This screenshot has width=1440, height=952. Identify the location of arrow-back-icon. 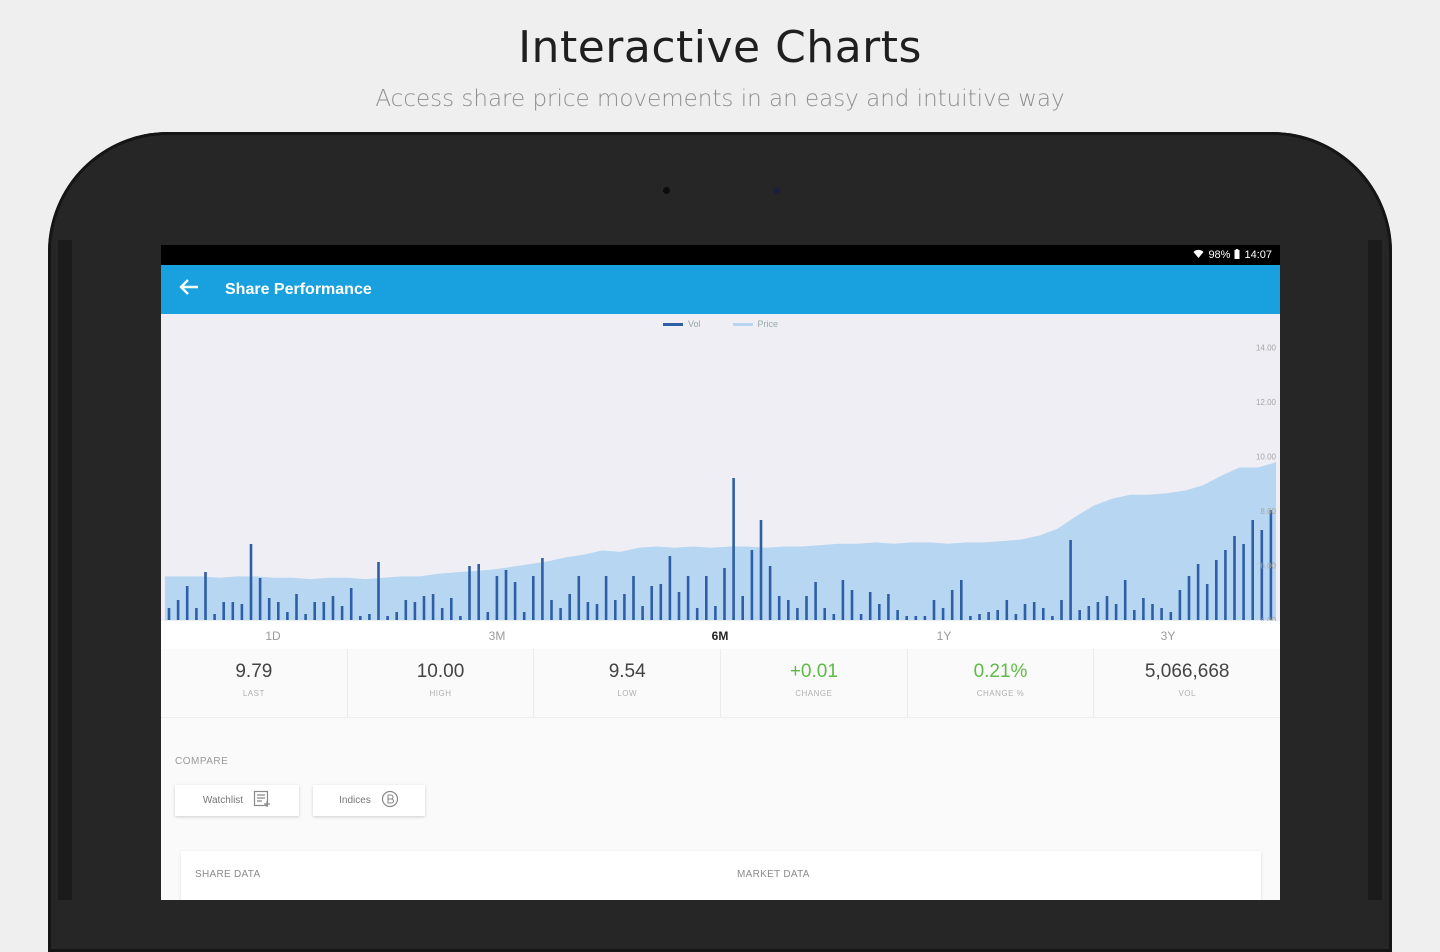
(189, 289).